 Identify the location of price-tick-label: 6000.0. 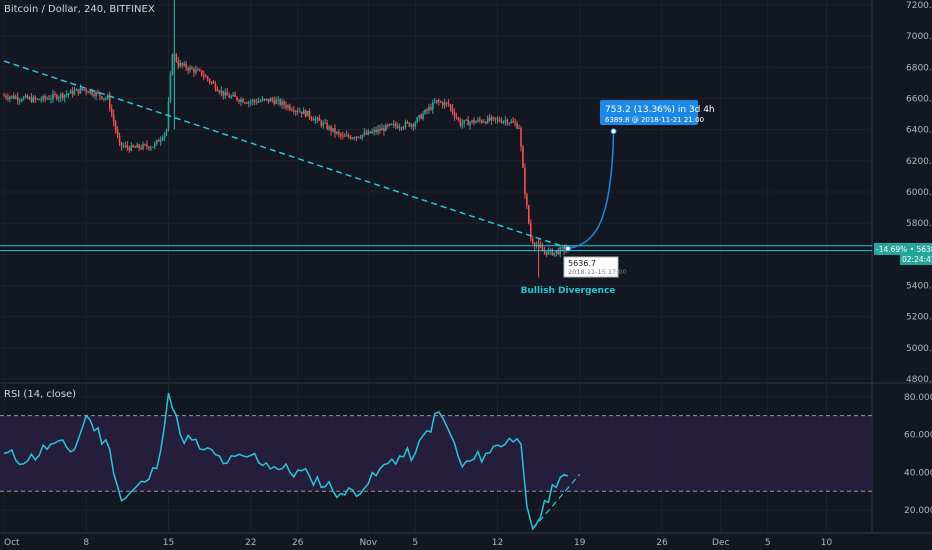
(919, 193).